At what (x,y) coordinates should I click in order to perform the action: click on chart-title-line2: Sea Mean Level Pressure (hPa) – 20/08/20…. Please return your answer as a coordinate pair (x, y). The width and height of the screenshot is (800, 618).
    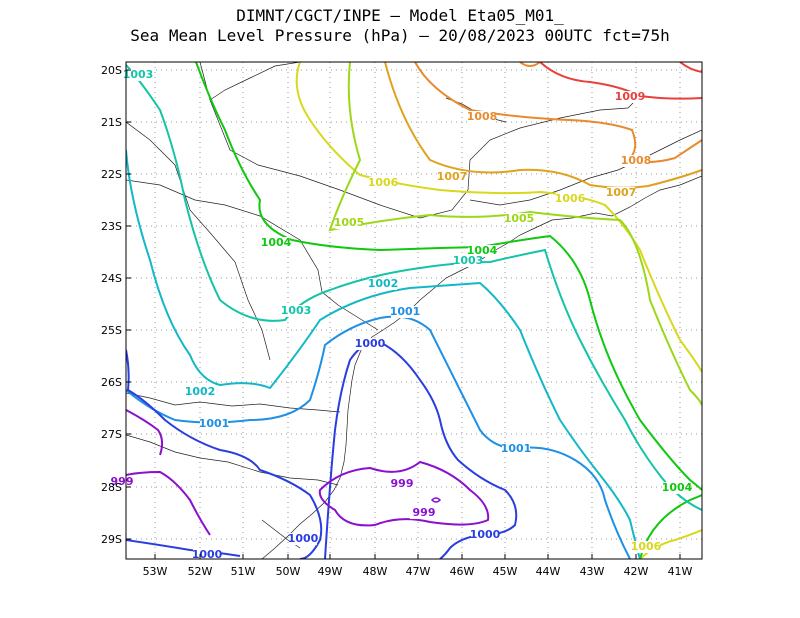
    Looking at the image, I should click on (400, 35).